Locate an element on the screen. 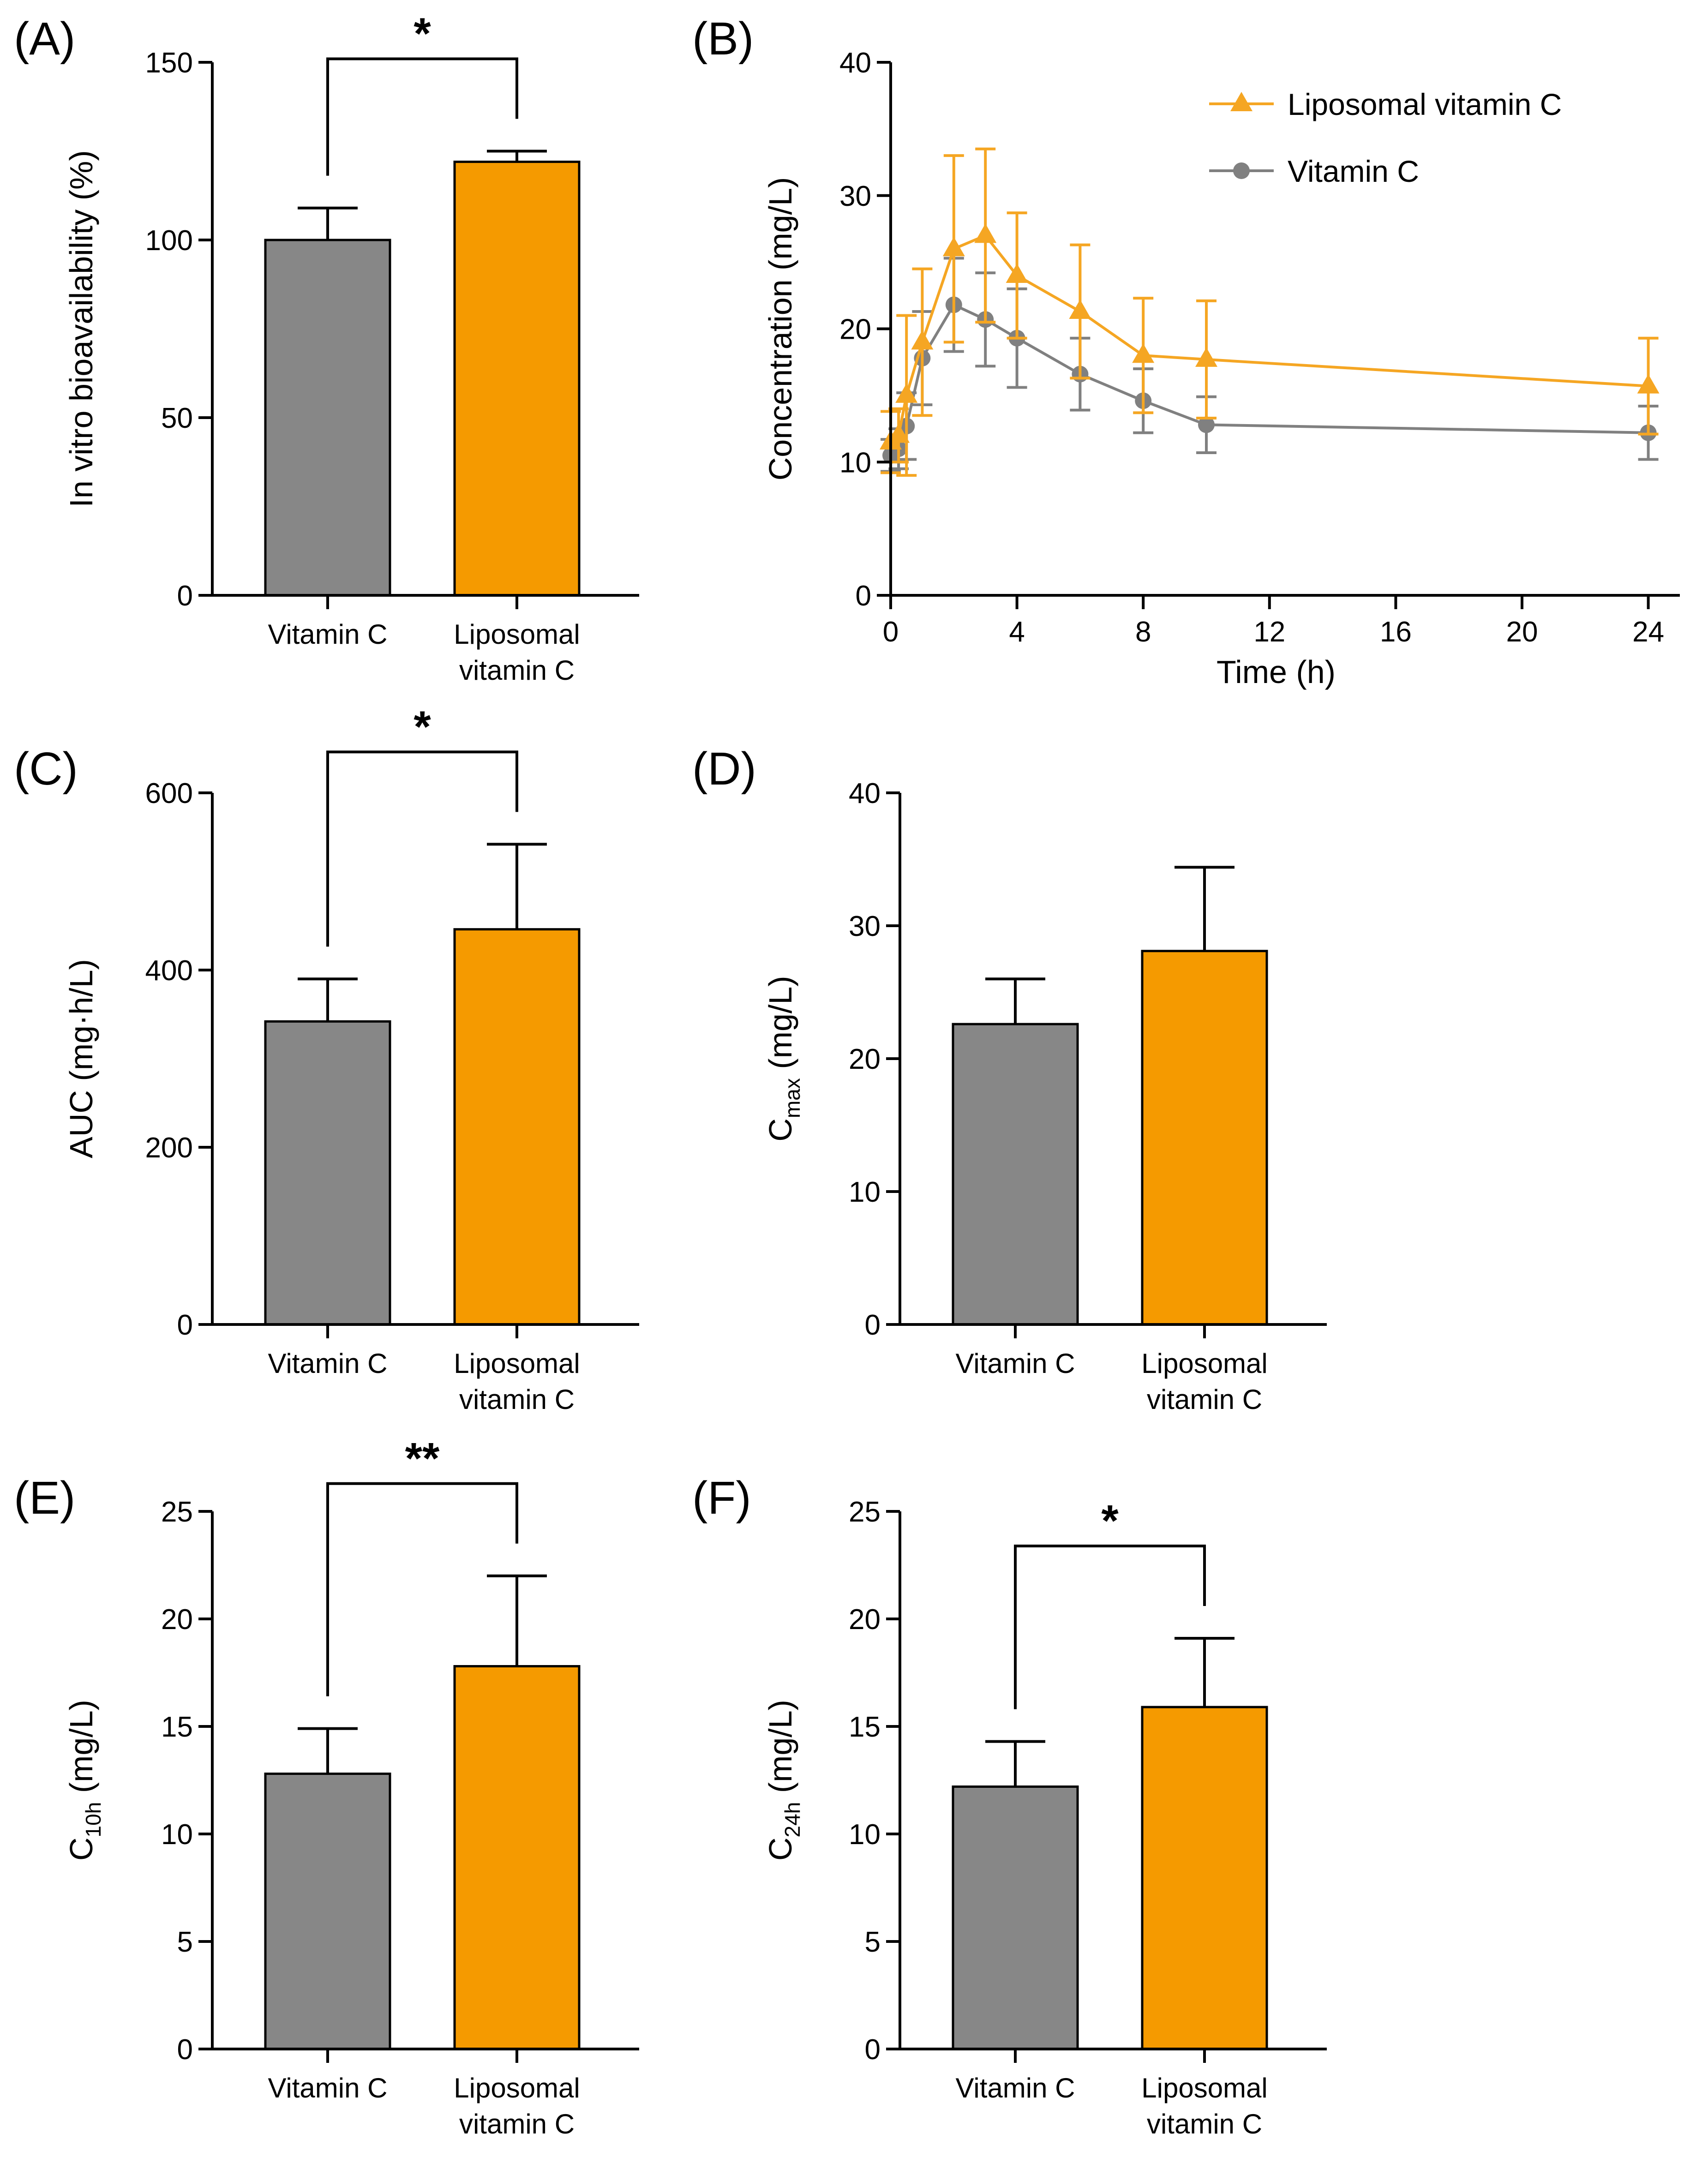 The image size is (1708, 2157). x-tick-label: 8 is located at coordinates (1143, 632).